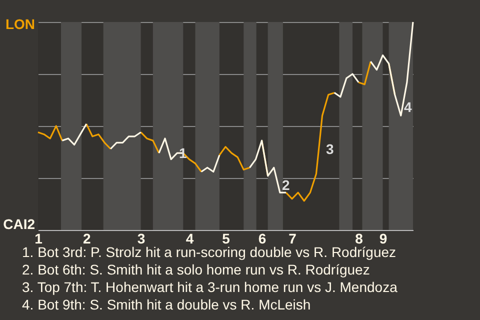 The height and width of the screenshot is (320, 480). I want to click on x-tick-label: 3, so click(141, 238).